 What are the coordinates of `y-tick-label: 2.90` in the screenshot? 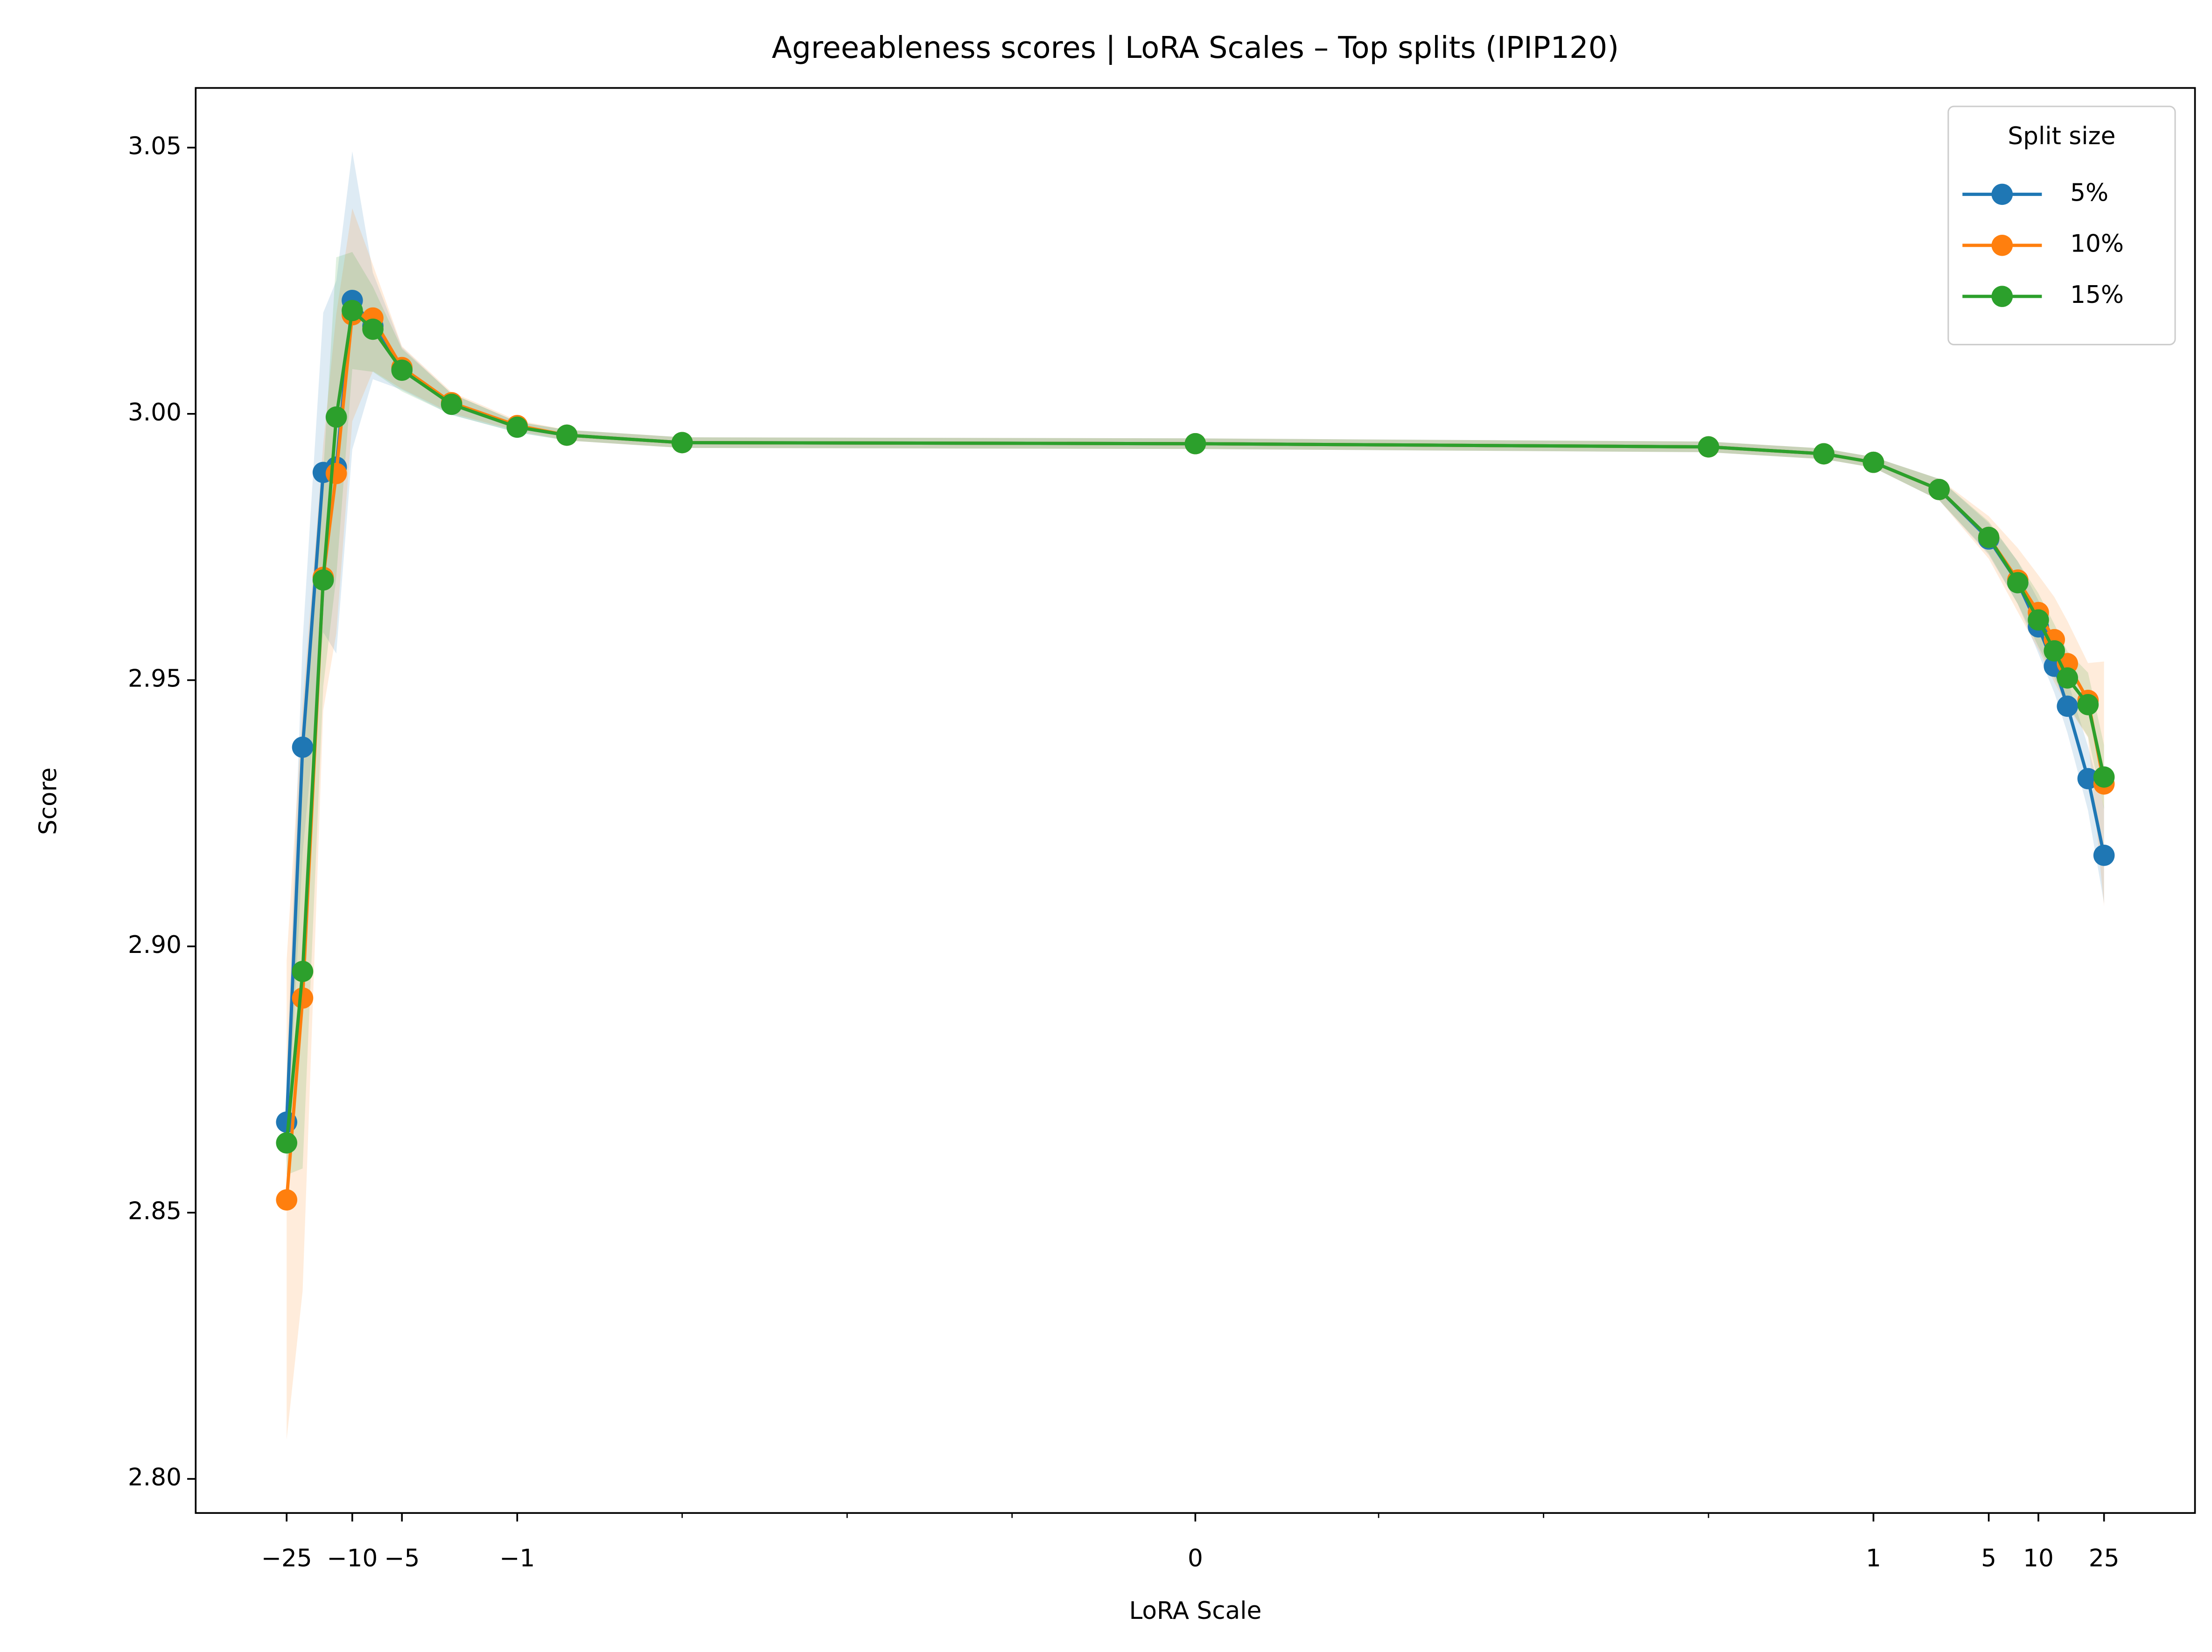 It's located at (155, 945).